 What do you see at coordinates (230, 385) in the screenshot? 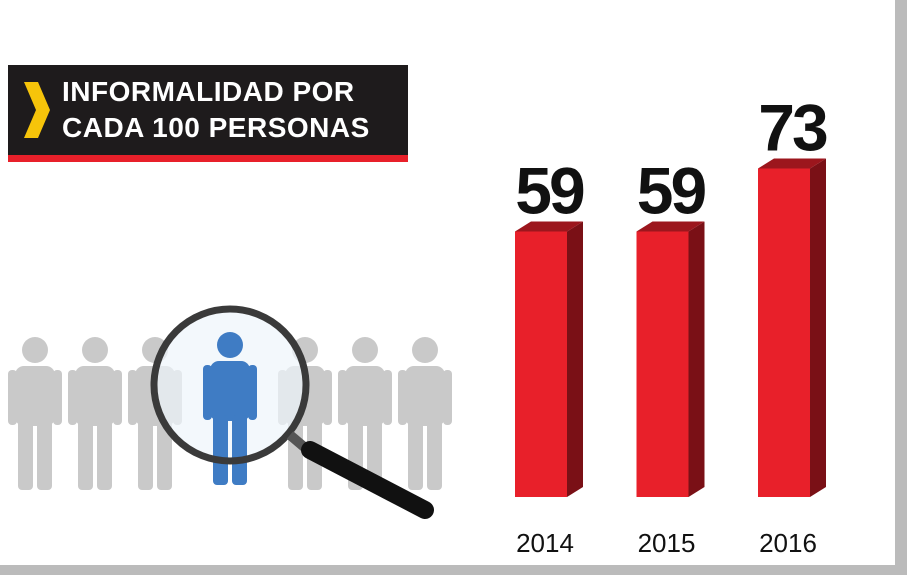
I see `magnifier-rim` at bounding box center [230, 385].